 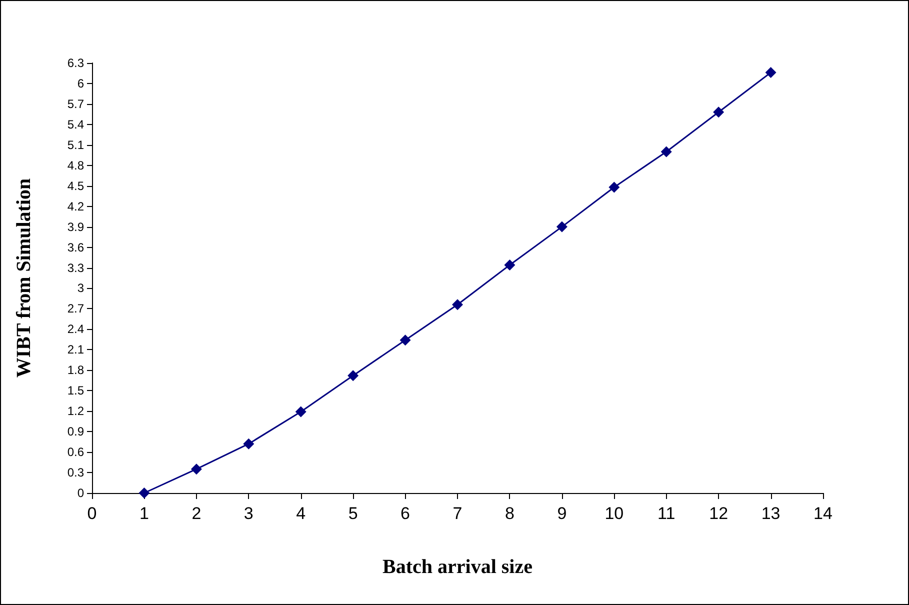 What do you see at coordinates (75, 329) in the screenshot?
I see `y-tick-label: 2.4` at bounding box center [75, 329].